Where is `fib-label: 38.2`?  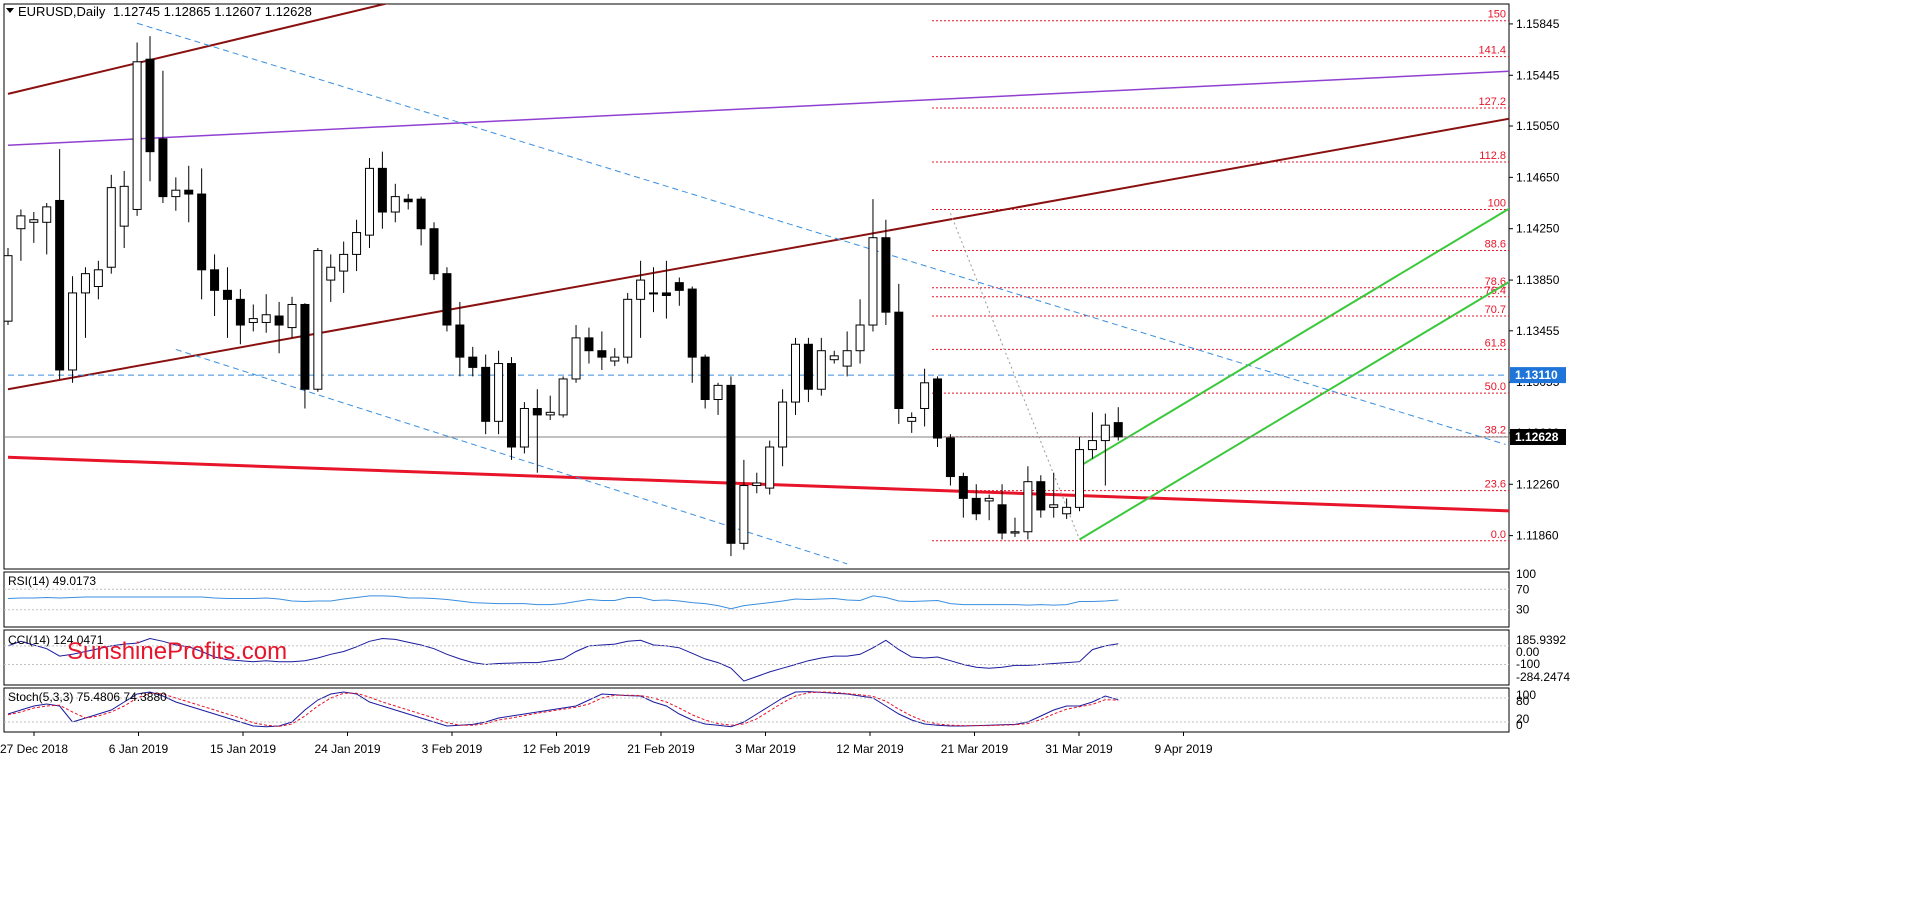
fib-label: 38.2 is located at coordinates (1495, 431).